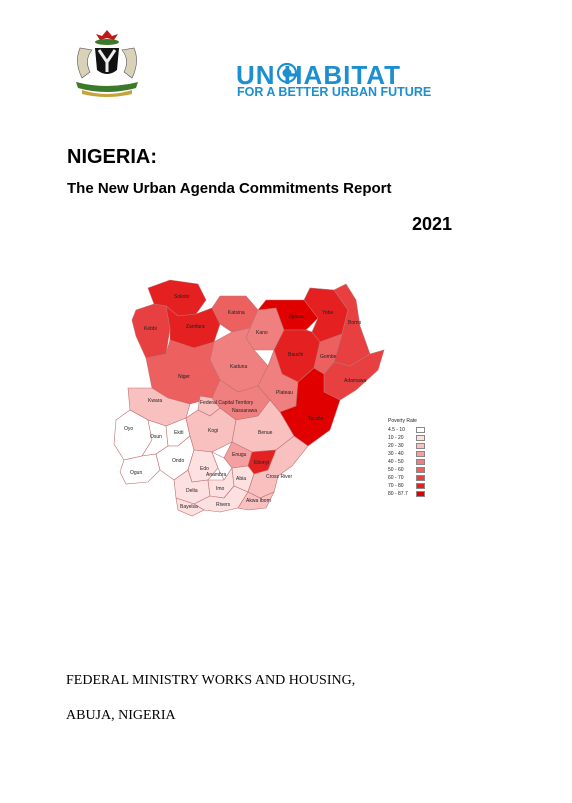  What do you see at coordinates (396, 478) in the screenshot?
I see `legend-item-label: 60 - 70` at bounding box center [396, 478].